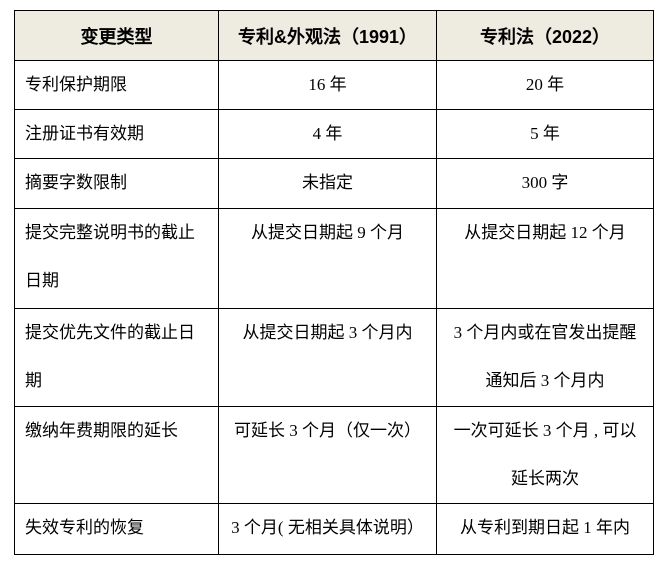 The image size is (669, 567). I want to click on law-1991-cell: 从提交日期起 9 个月, so click(327, 258).